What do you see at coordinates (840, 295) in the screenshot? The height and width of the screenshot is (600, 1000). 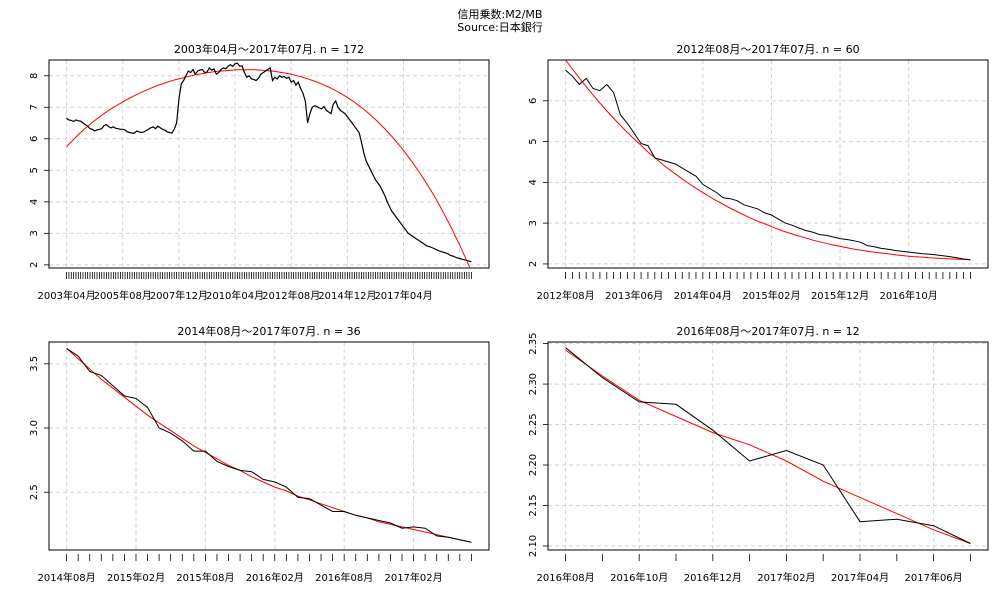 I see `x-tick-label: 2015年12月` at bounding box center [840, 295].